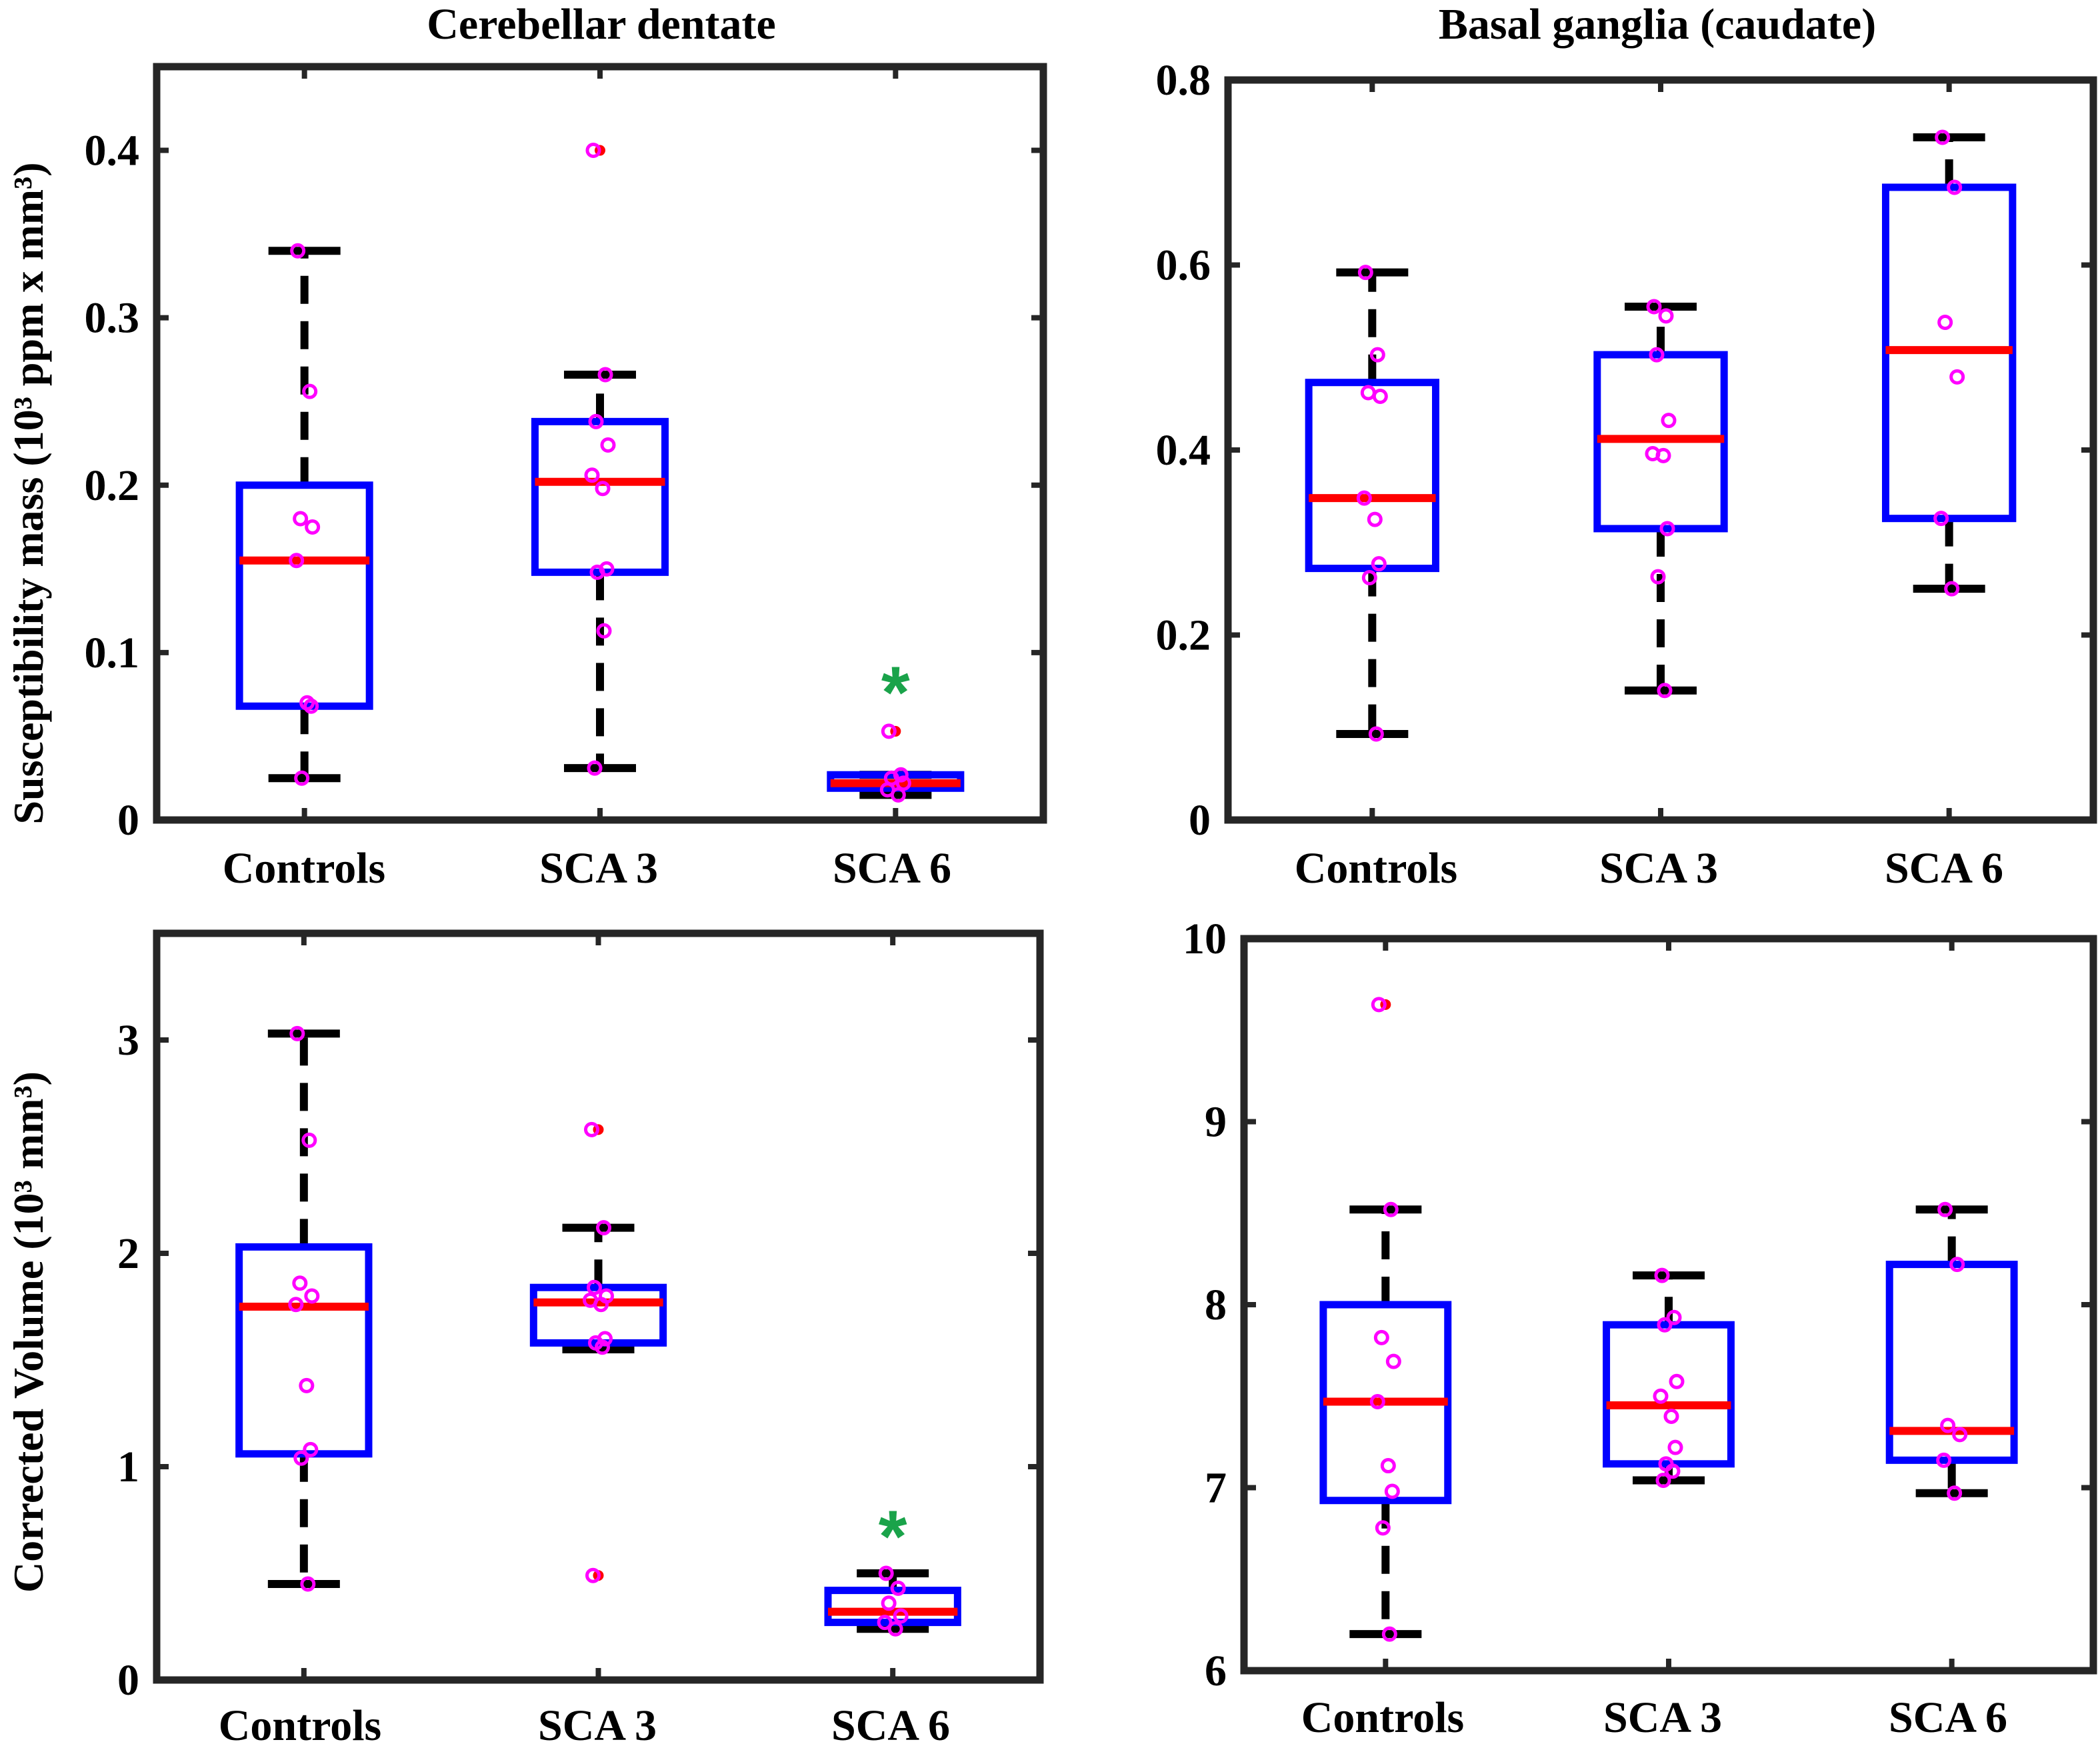  What do you see at coordinates (128, 1467) in the screenshot?
I see `y-tick-label: 1` at bounding box center [128, 1467].